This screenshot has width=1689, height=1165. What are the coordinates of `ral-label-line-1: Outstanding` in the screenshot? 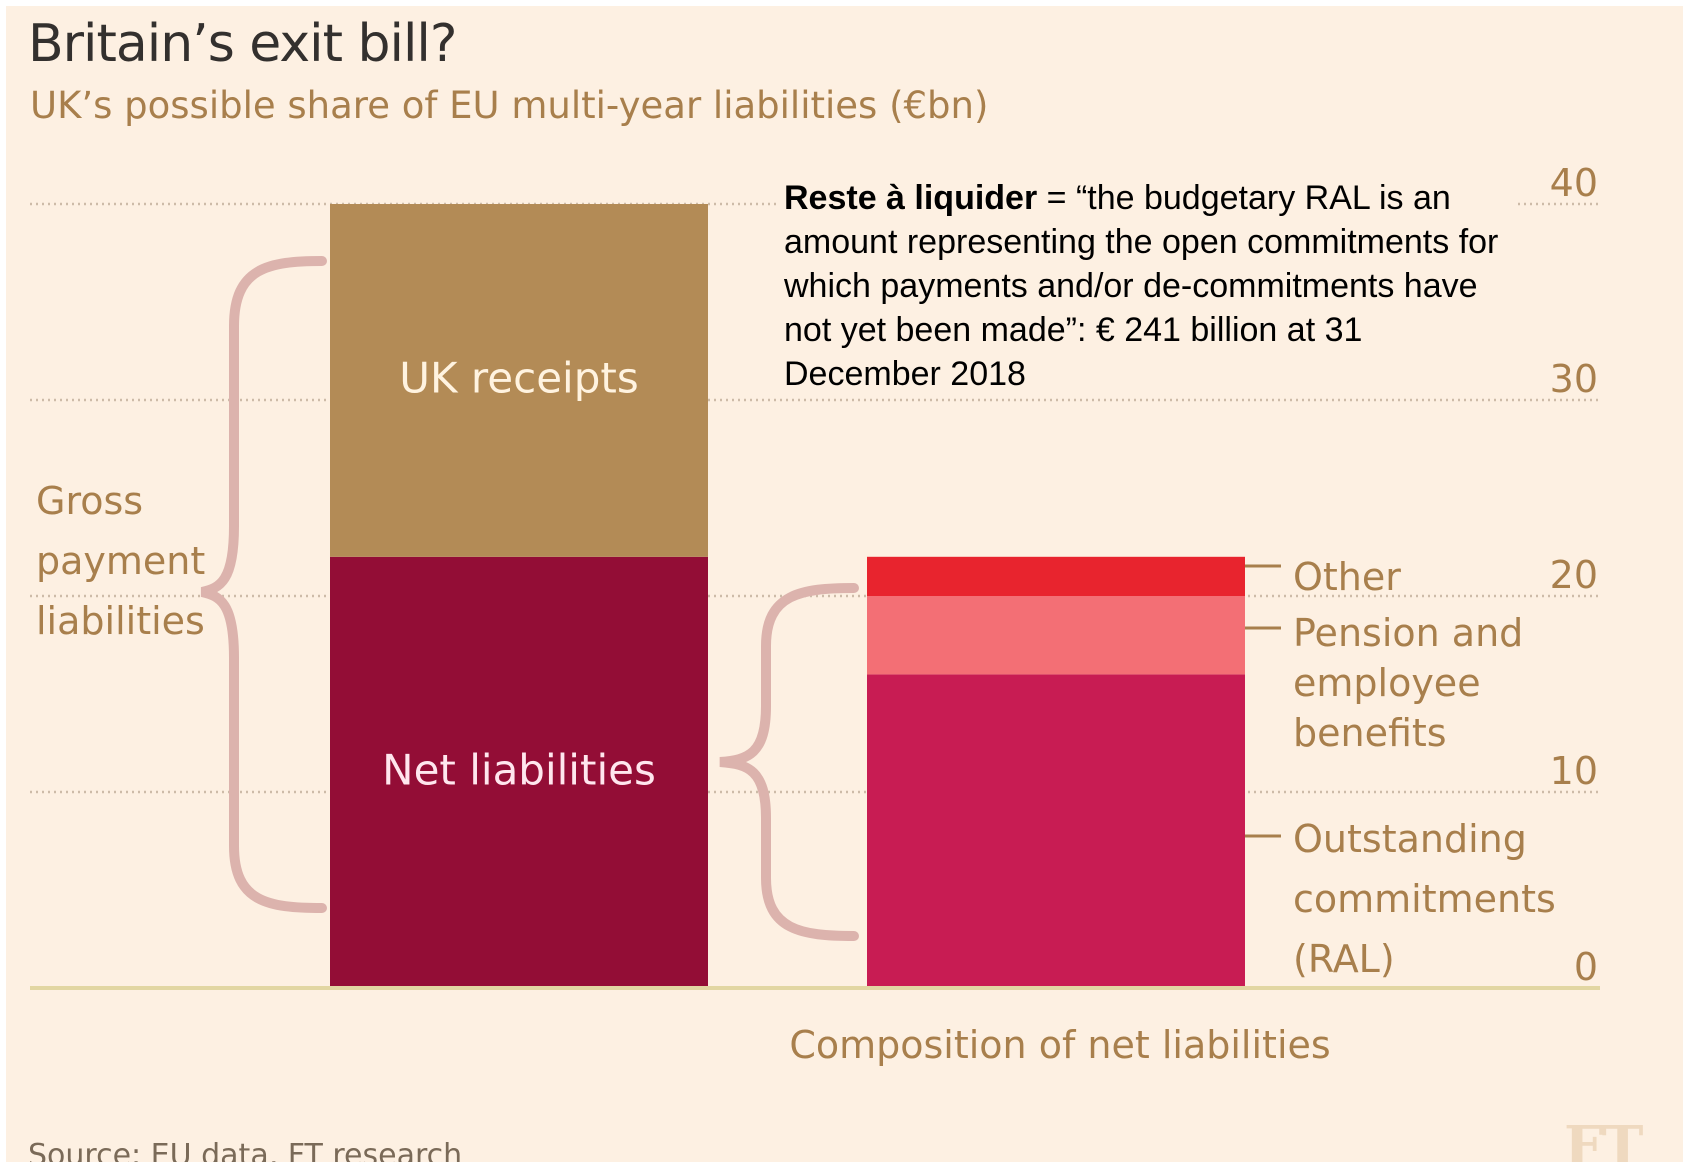 It's located at (1410, 839).